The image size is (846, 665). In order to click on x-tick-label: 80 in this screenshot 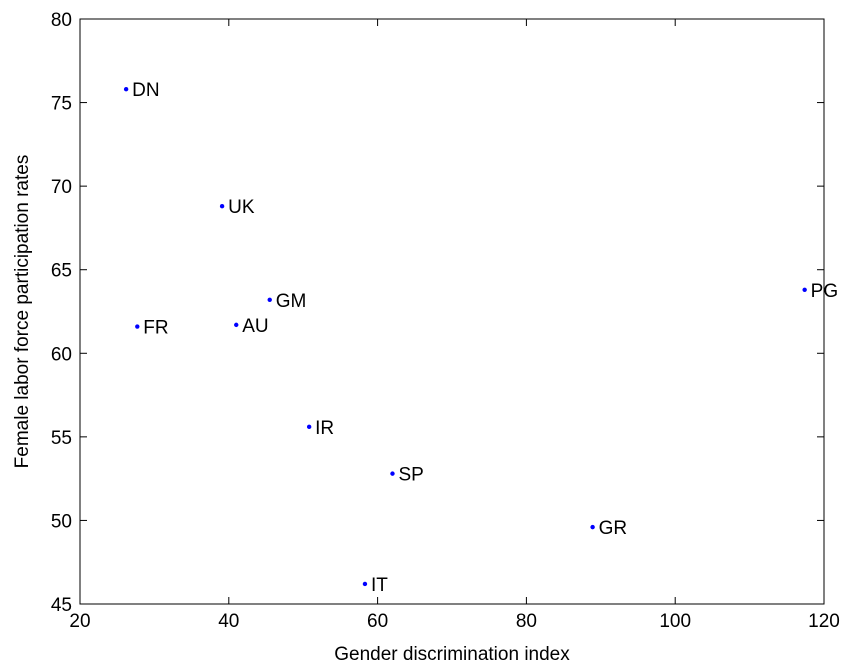, I will do `click(526, 621)`.